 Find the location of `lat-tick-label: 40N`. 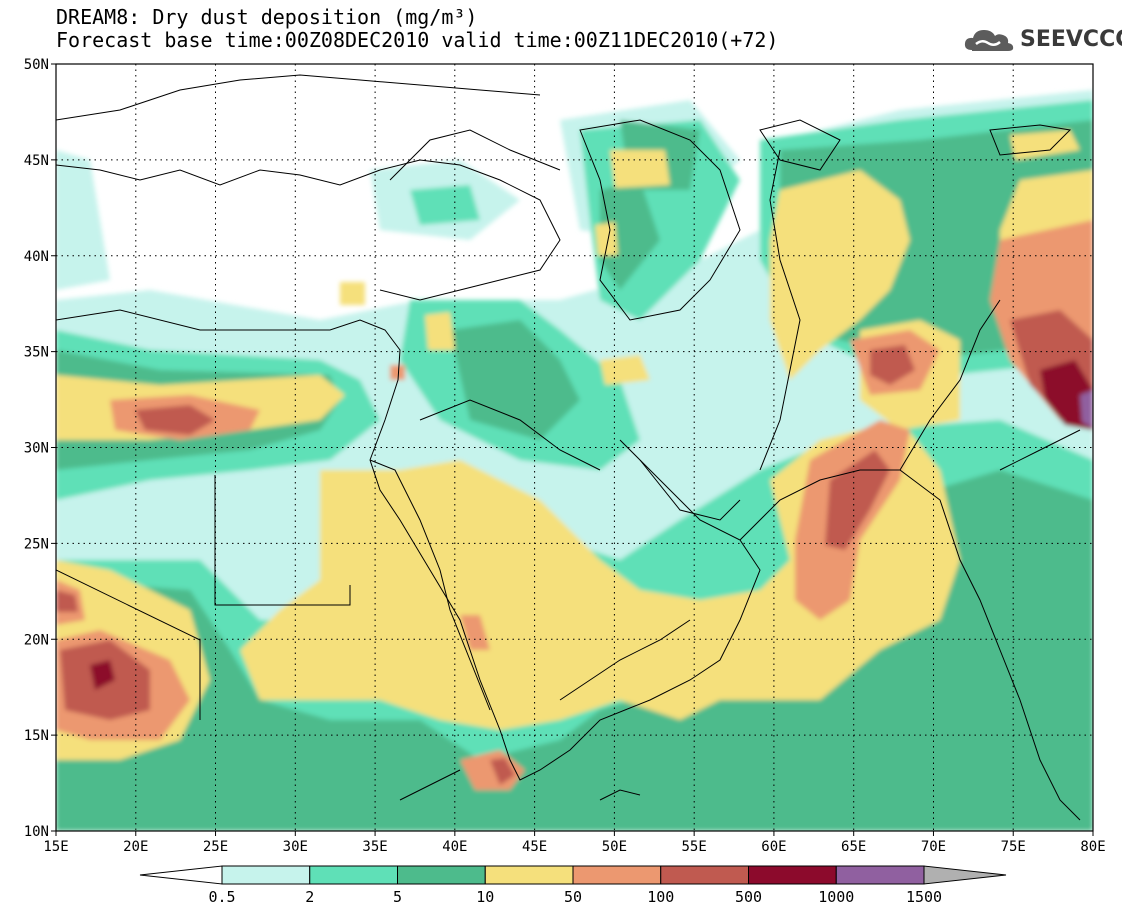

lat-tick-label: 40N is located at coordinates (36, 257).